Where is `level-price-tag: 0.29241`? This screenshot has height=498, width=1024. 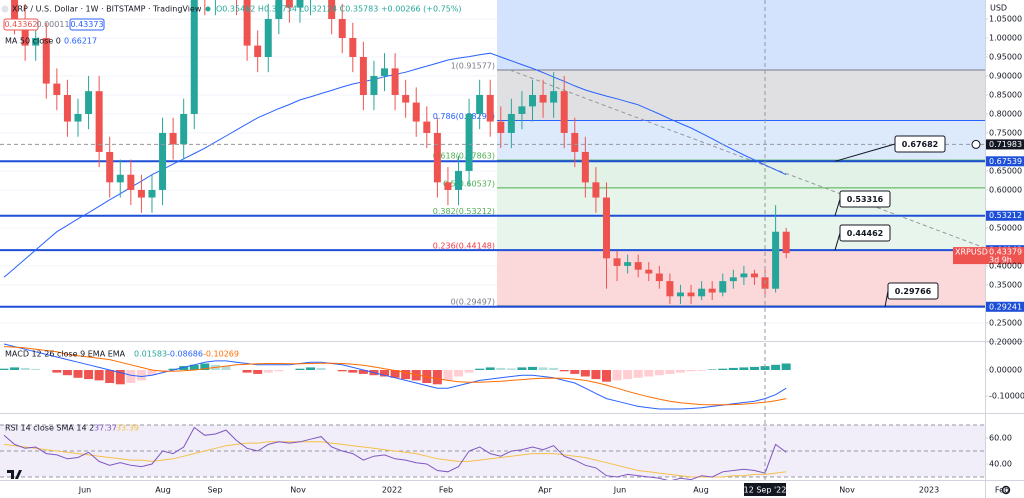 level-price-tag: 0.29241 is located at coordinates (1005, 306).